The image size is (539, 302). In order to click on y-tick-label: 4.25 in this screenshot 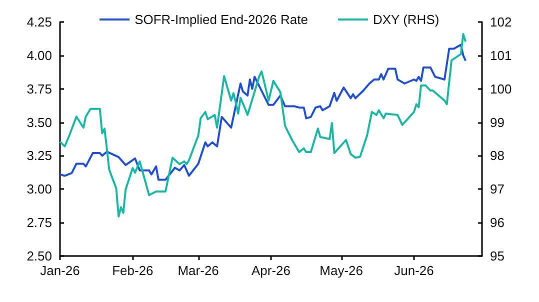, I will do `click(39, 22)`.